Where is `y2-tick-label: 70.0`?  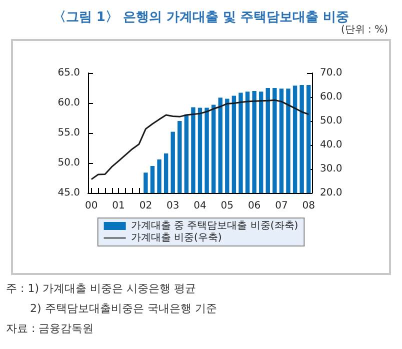
y2-tick-label: 70.0 is located at coordinates (331, 73).